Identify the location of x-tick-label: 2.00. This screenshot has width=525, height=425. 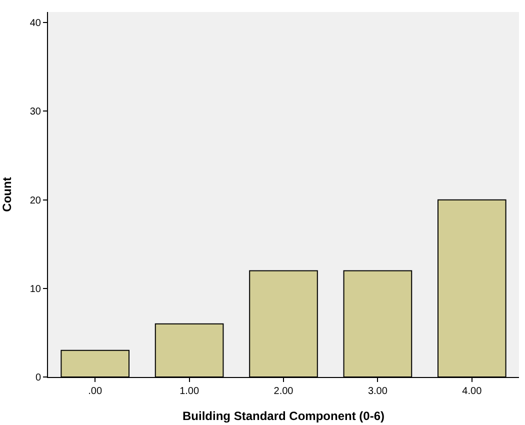
(284, 391).